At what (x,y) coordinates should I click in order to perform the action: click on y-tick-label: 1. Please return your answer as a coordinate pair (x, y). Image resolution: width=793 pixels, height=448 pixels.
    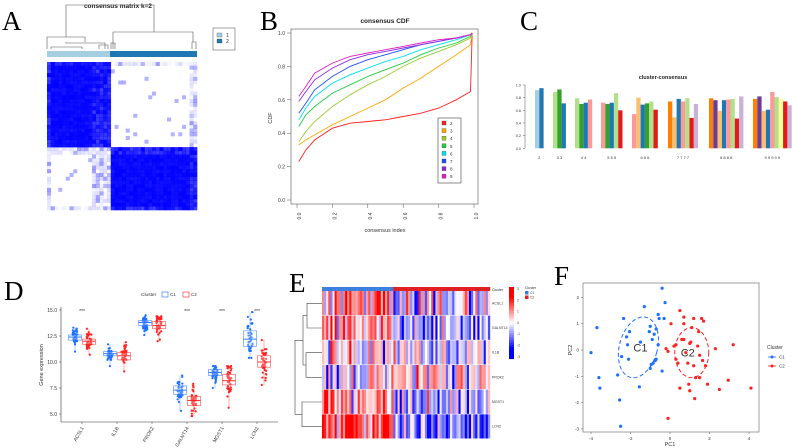
    Looking at the image, I should click on (577, 323).